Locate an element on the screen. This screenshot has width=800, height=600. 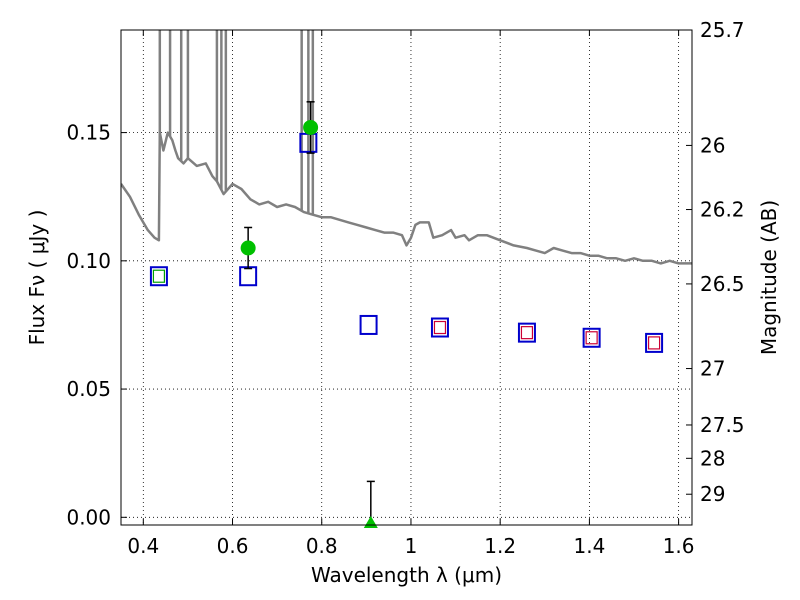
y2-tick-label: 29 is located at coordinates (712, 494).